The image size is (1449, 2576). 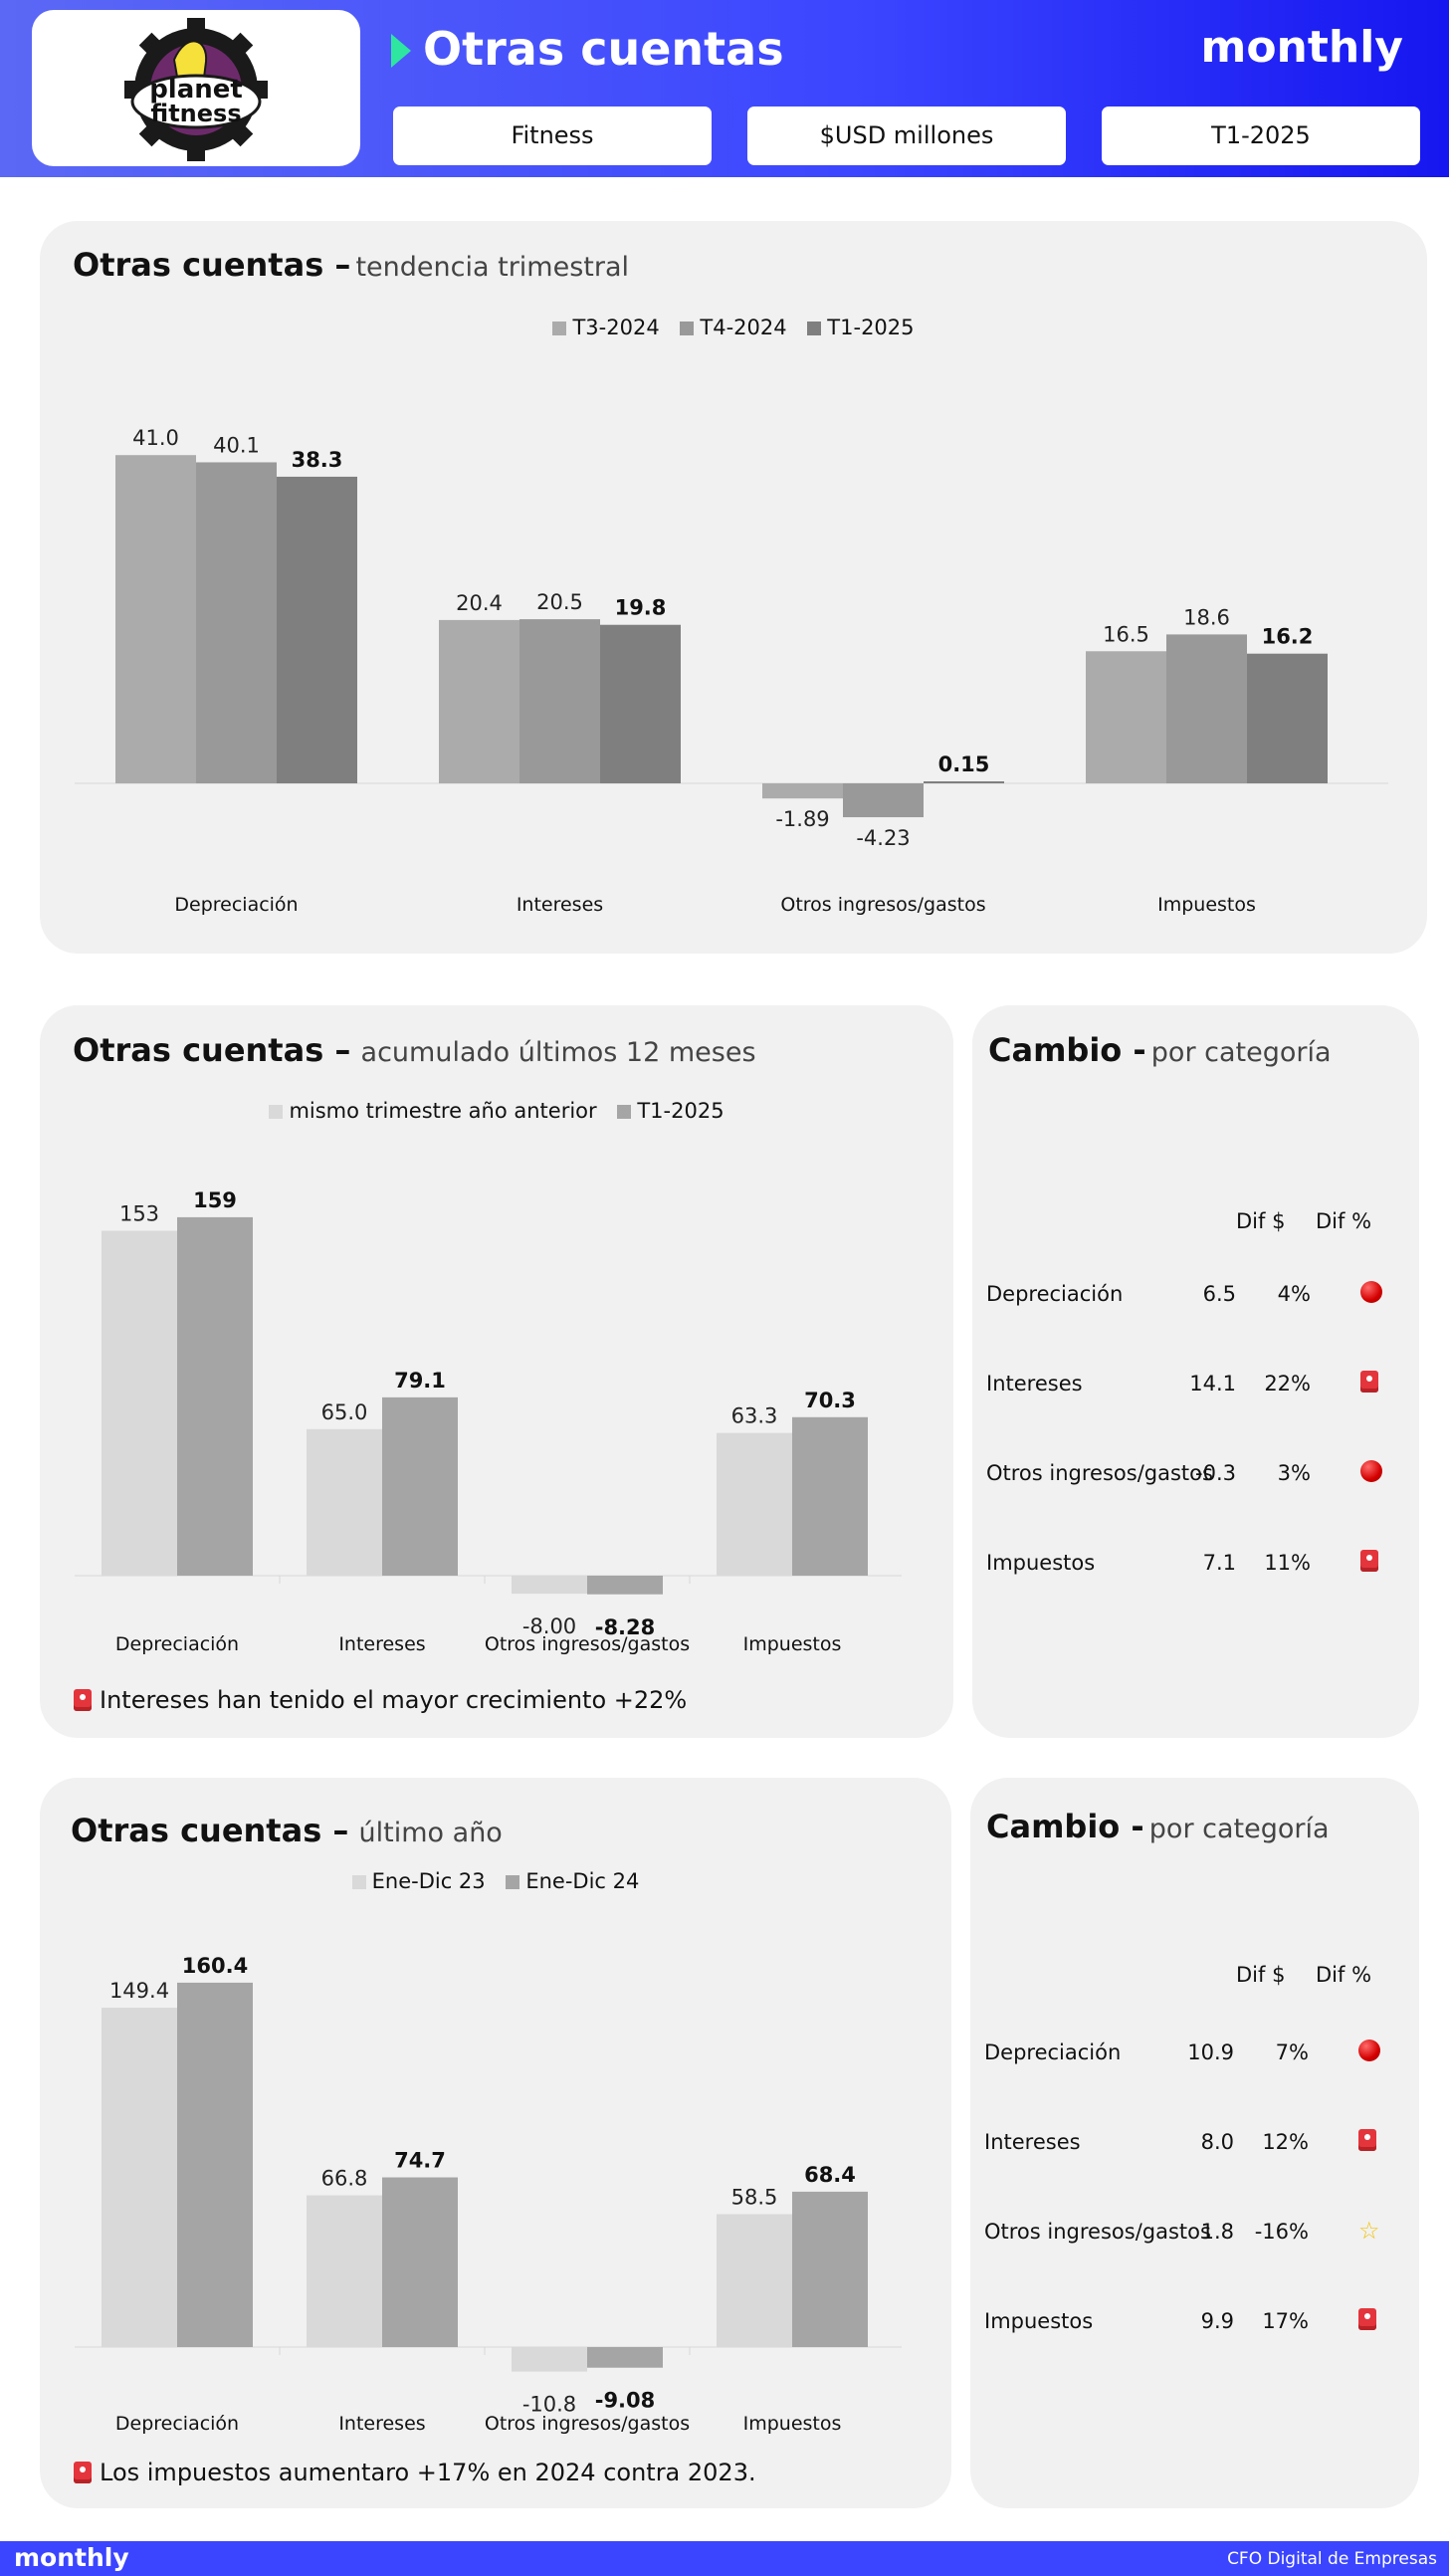 What do you see at coordinates (883, 838) in the screenshot?
I see `data-label: -4.23` at bounding box center [883, 838].